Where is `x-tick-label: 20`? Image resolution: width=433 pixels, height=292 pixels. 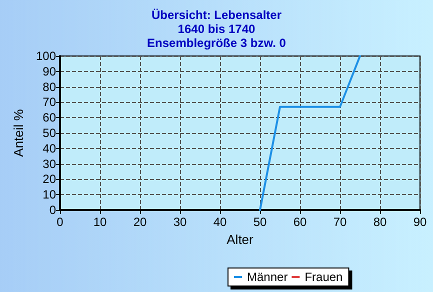 x-tick-label: 20 is located at coordinates (140, 222).